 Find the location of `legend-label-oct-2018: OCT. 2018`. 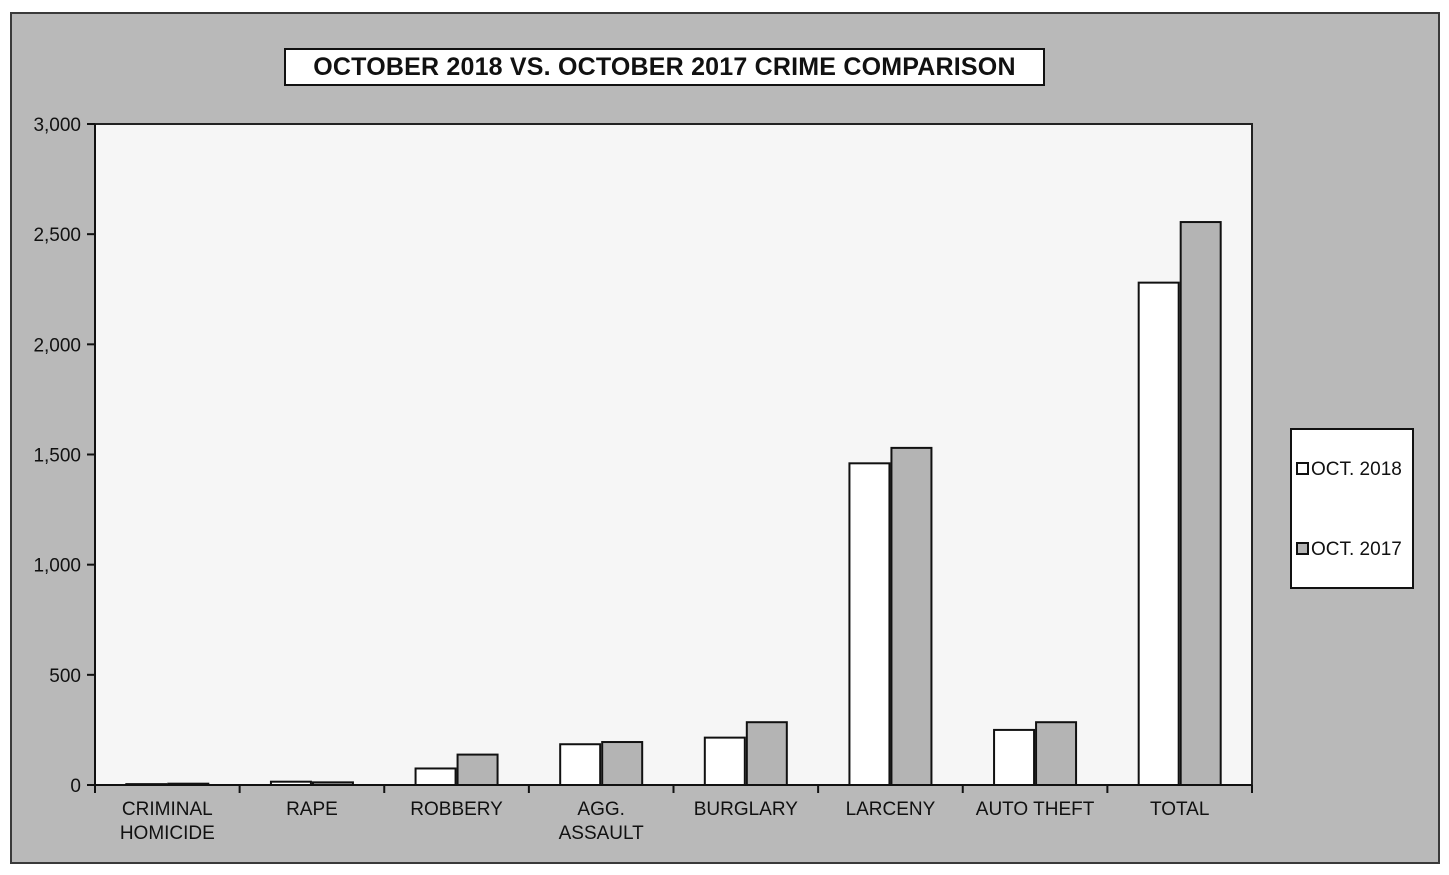

legend-label-oct-2018: OCT. 2018 is located at coordinates (1356, 469).